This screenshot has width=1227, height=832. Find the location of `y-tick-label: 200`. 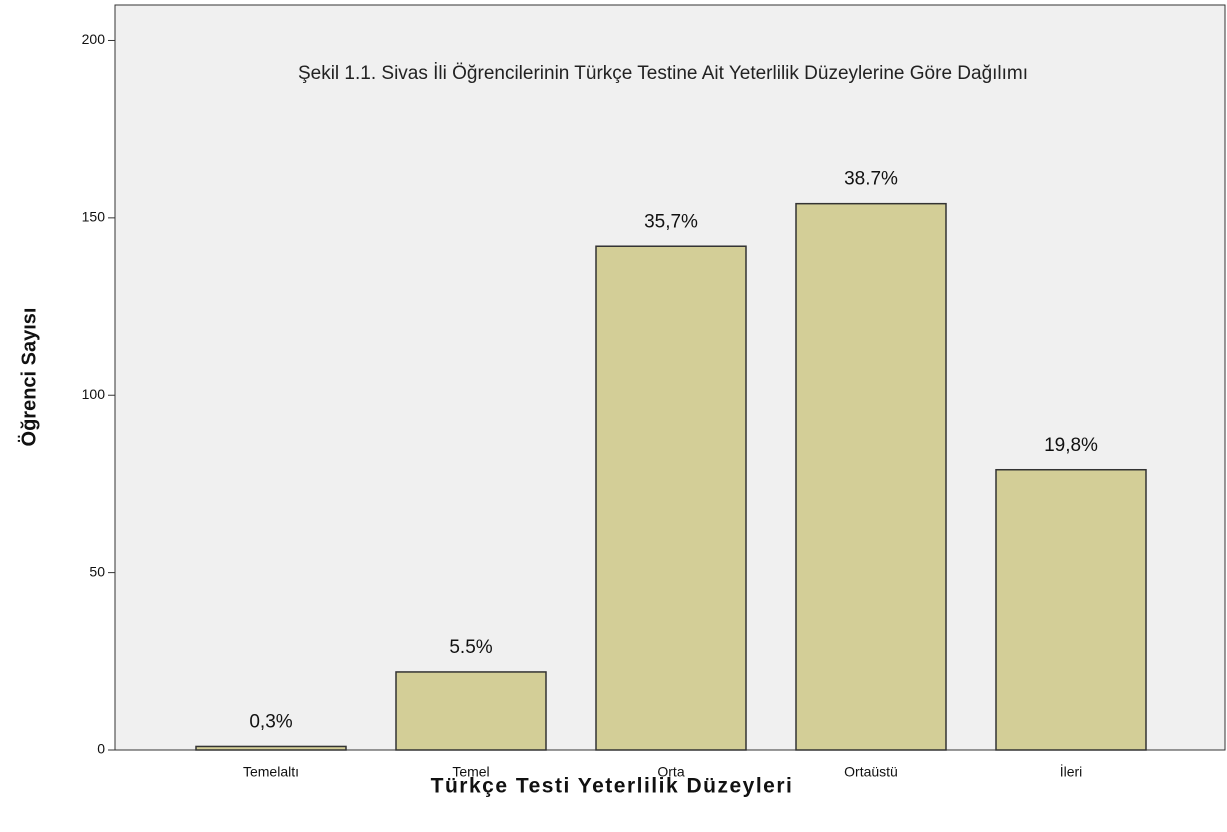

y-tick-label: 200 is located at coordinates (94, 39).